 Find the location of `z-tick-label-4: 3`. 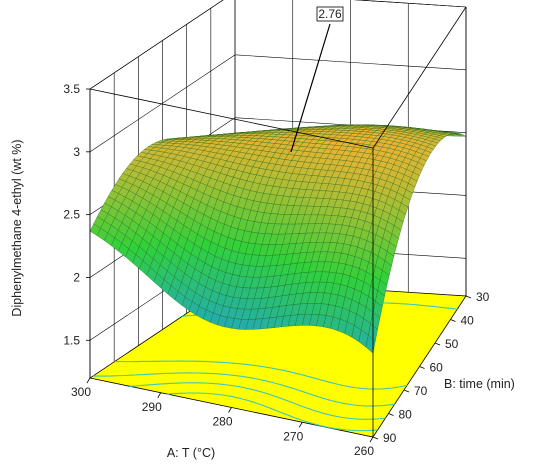

z-tick-label-4: 3 is located at coordinates (76, 152).